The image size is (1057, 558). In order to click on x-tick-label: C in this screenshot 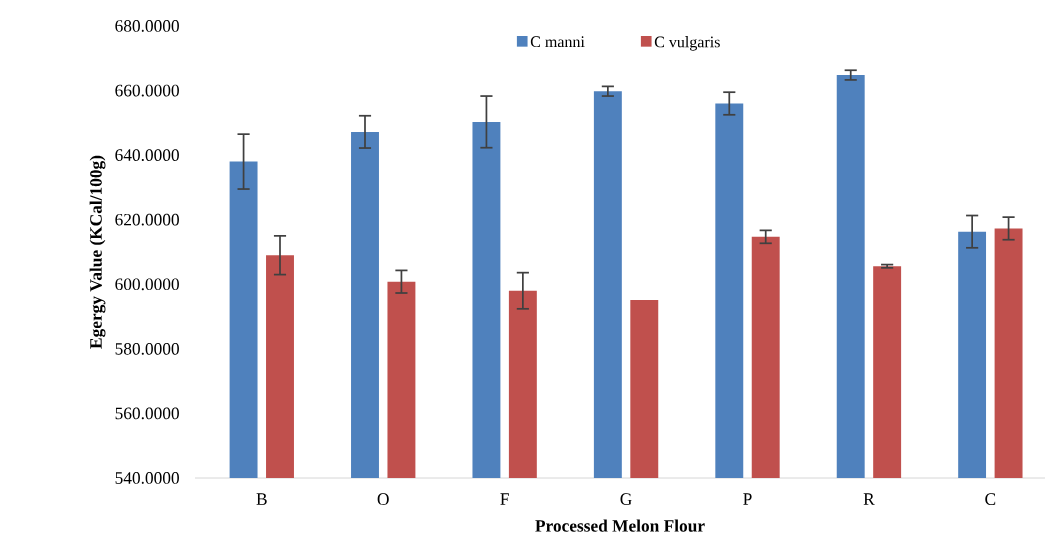, I will do `click(990, 499)`.